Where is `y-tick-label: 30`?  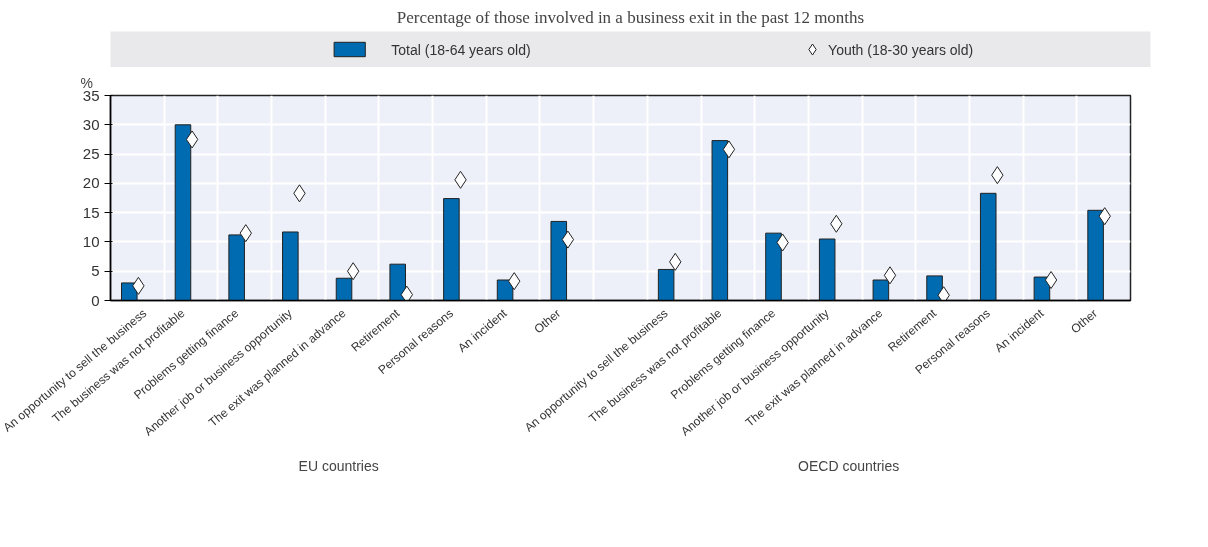
y-tick-label: 30 is located at coordinates (91, 124).